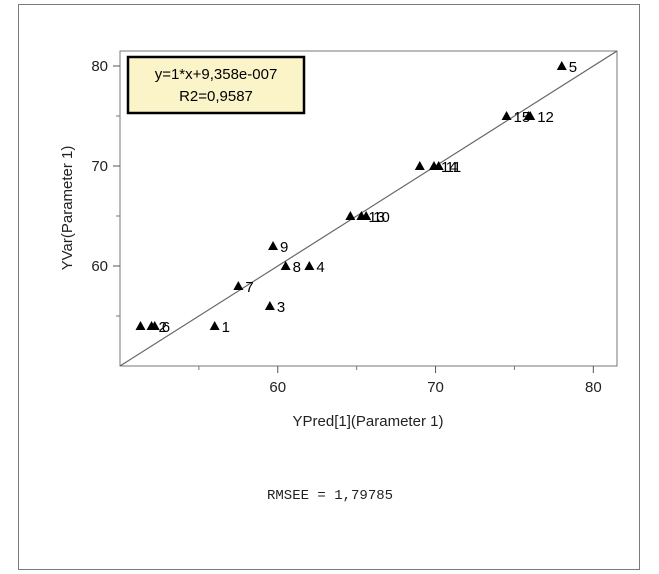  Describe the element at coordinates (573, 67) in the screenshot. I see `data-point-label: 5` at that location.